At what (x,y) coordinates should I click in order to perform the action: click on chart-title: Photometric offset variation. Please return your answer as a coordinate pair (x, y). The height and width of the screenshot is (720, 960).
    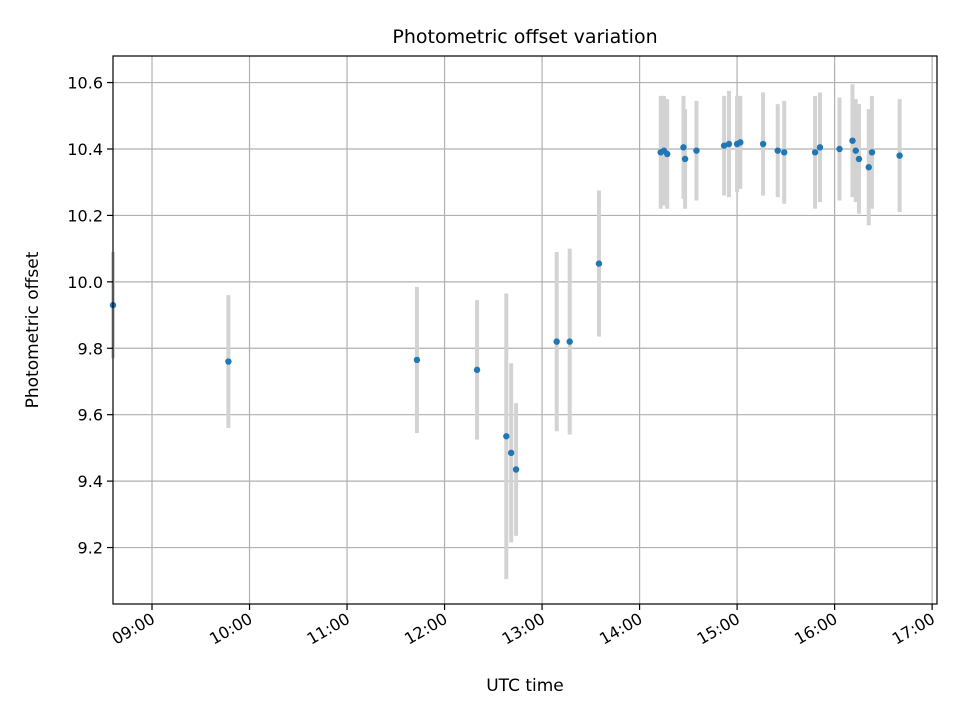
    Looking at the image, I should click on (524, 37).